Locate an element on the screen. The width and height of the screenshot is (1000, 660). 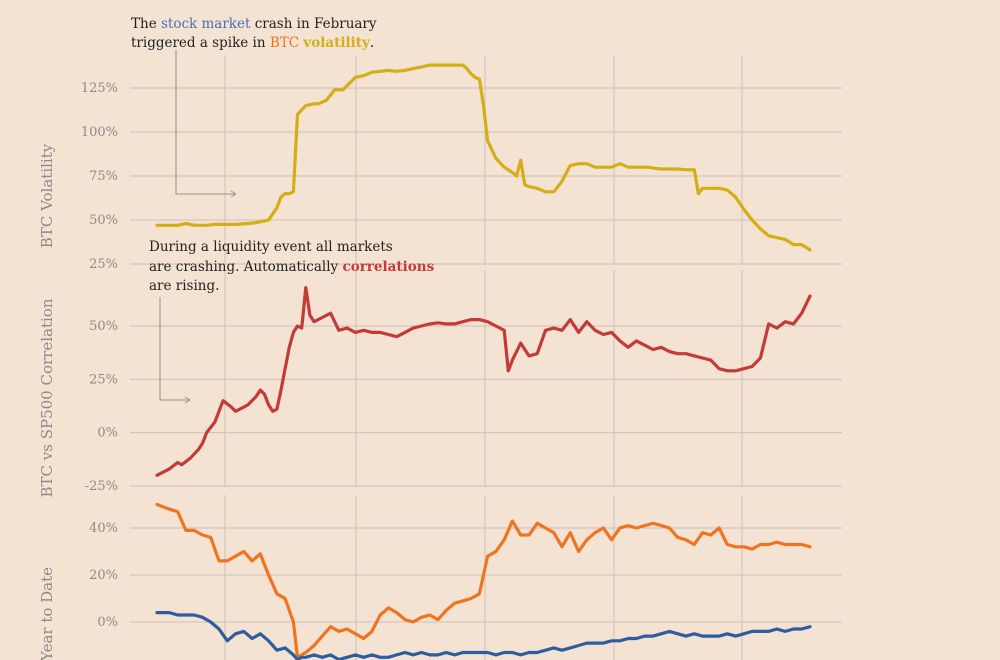
correlation-annotation-line2: are crashing. Automatically correlations is located at coordinates (292, 267).